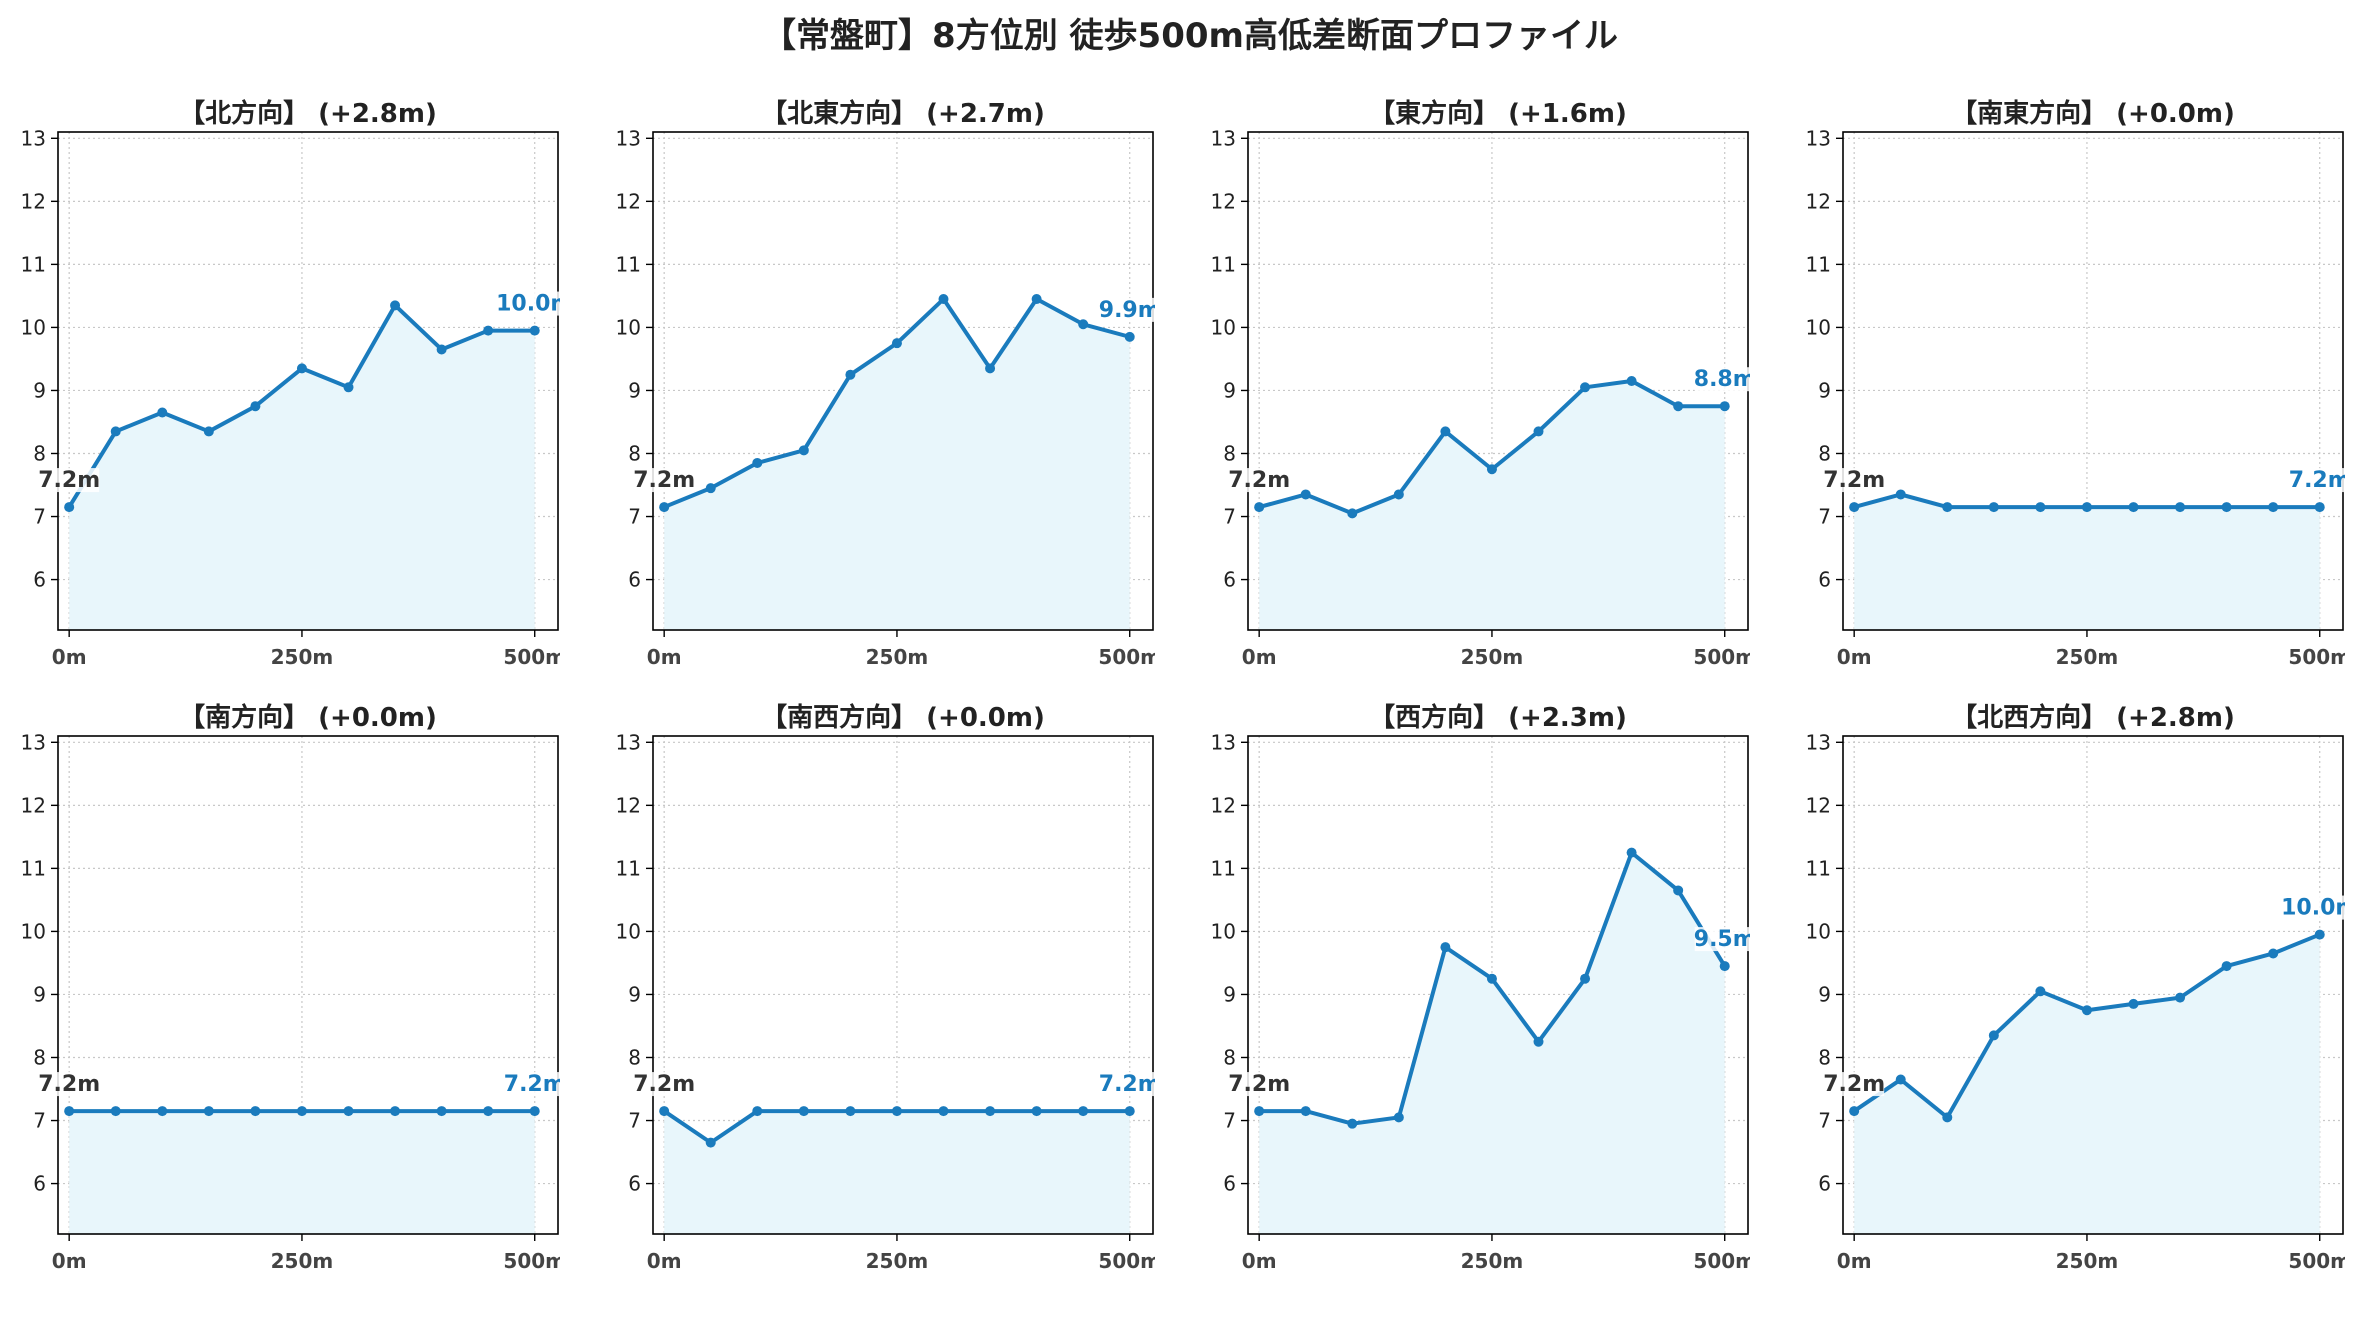 The height and width of the screenshot is (1340, 2380). What do you see at coordinates (903, 717) in the screenshot?
I see `chart-title: 【南西方向】 (+0.0m)` at bounding box center [903, 717].